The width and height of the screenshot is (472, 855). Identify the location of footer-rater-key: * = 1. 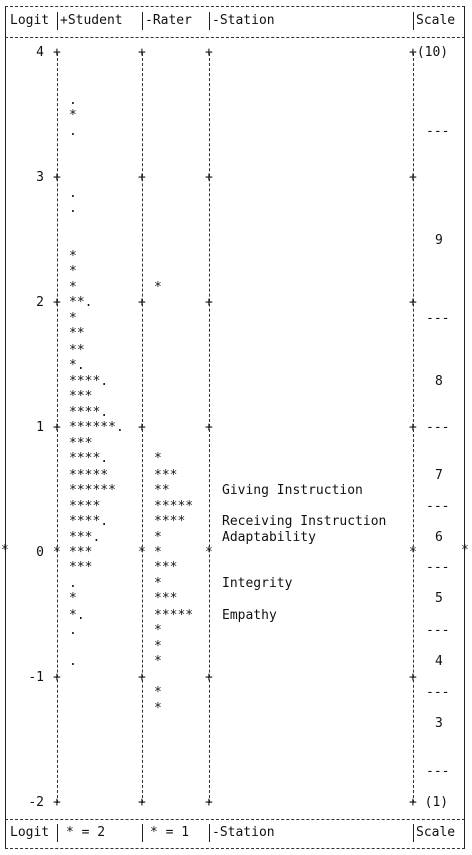
(170, 832).